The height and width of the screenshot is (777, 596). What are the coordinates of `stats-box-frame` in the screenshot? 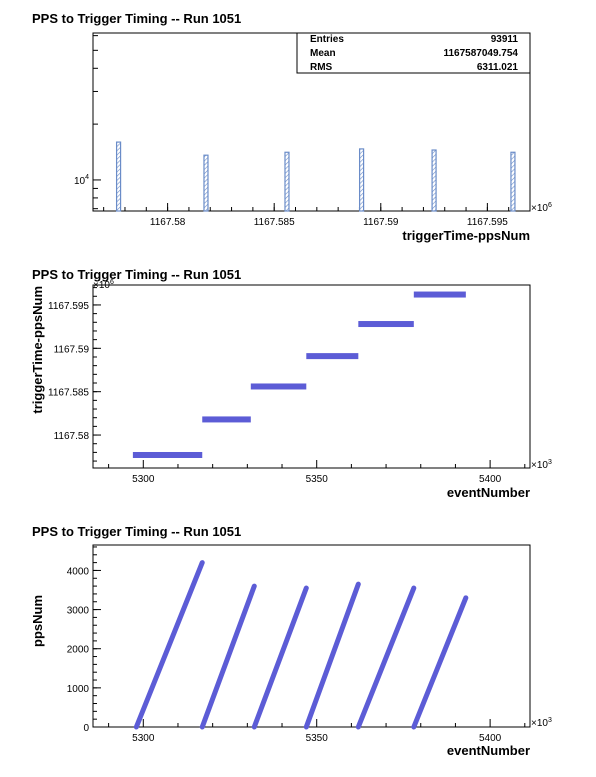 It's located at (413, 53).